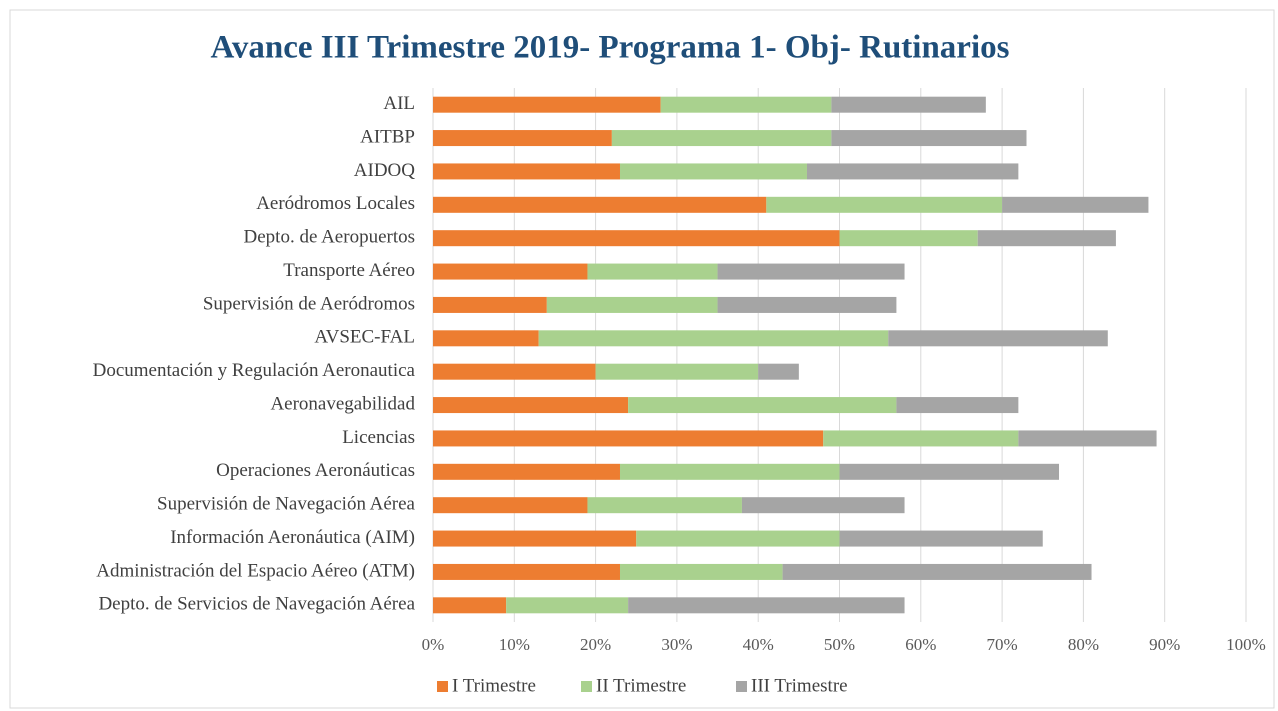 This screenshot has width=1278, height=711. What do you see at coordinates (364, 337) in the screenshot?
I see `y-tick-label: AVSEC-FAL` at bounding box center [364, 337].